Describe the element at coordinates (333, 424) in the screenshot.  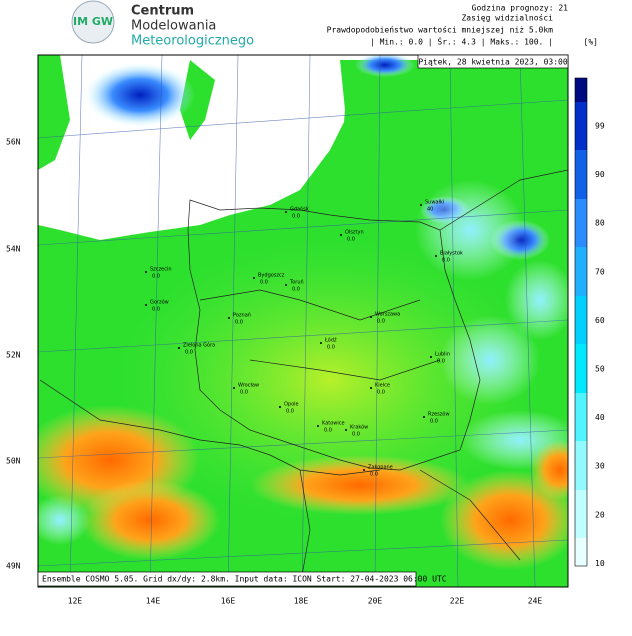
I see `city-name: Katowice` at that location.